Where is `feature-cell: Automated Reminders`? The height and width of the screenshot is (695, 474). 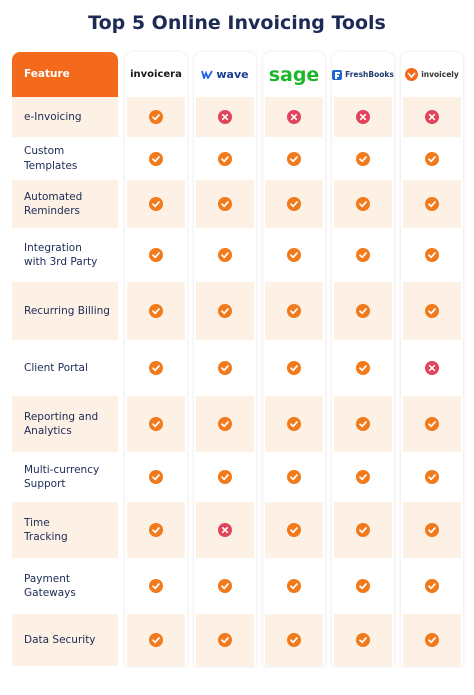 feature-cell: Automated Reminders is located at coordinates (65, 204).